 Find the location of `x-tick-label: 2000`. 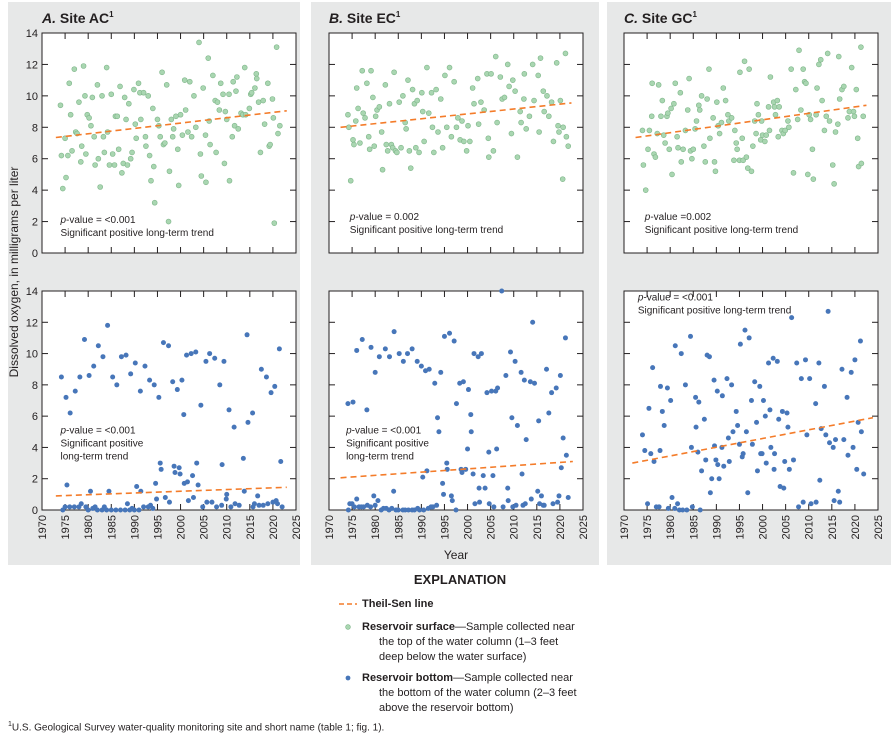

x-tick-label: 2000 is located at coordinates (469, 527).